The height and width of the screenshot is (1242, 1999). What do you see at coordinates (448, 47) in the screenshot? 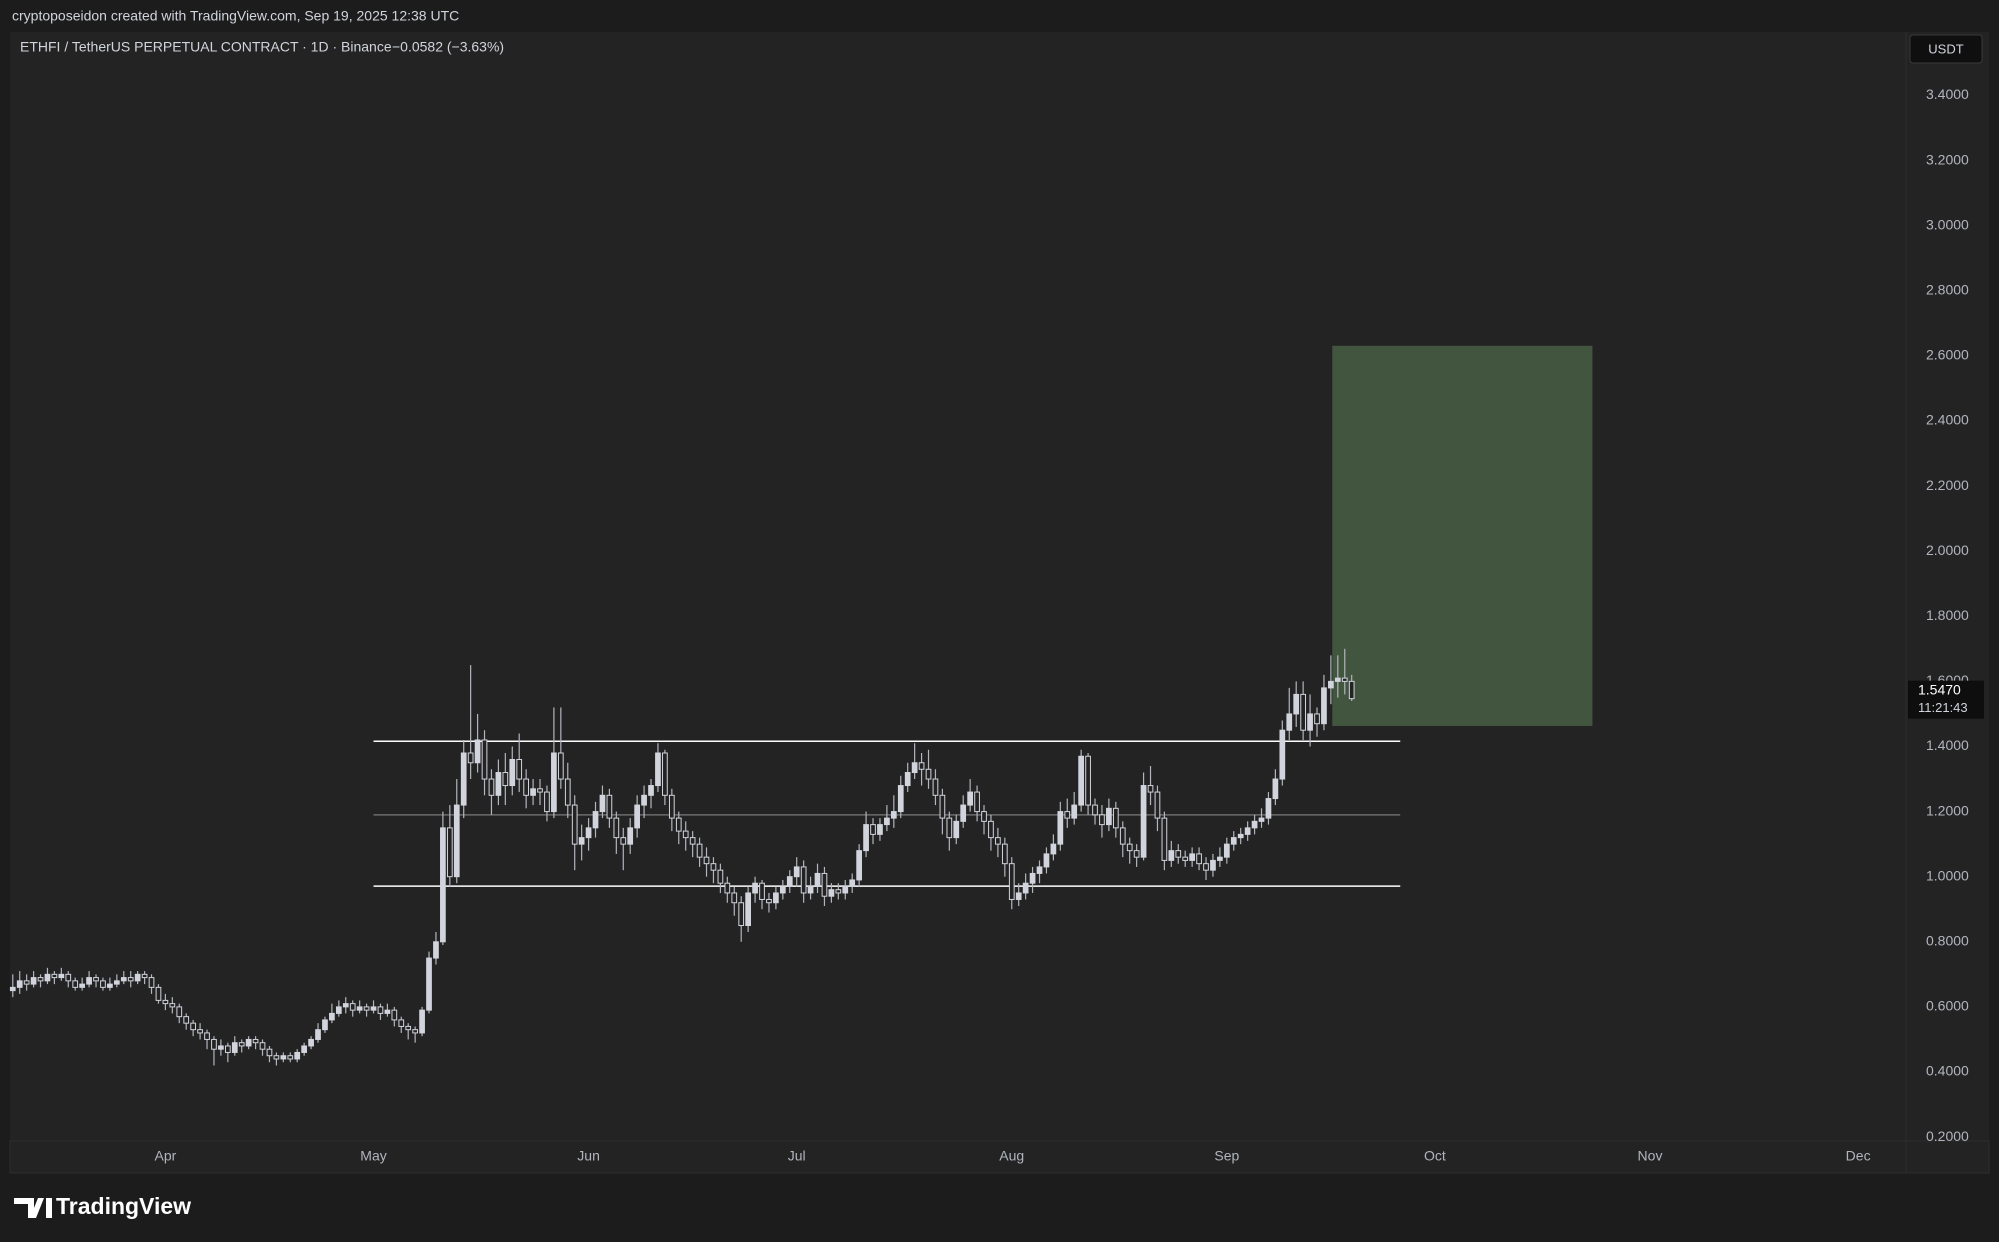
I see `change: −0.0582 (−3.63%)` at bounding box center [448, 47].